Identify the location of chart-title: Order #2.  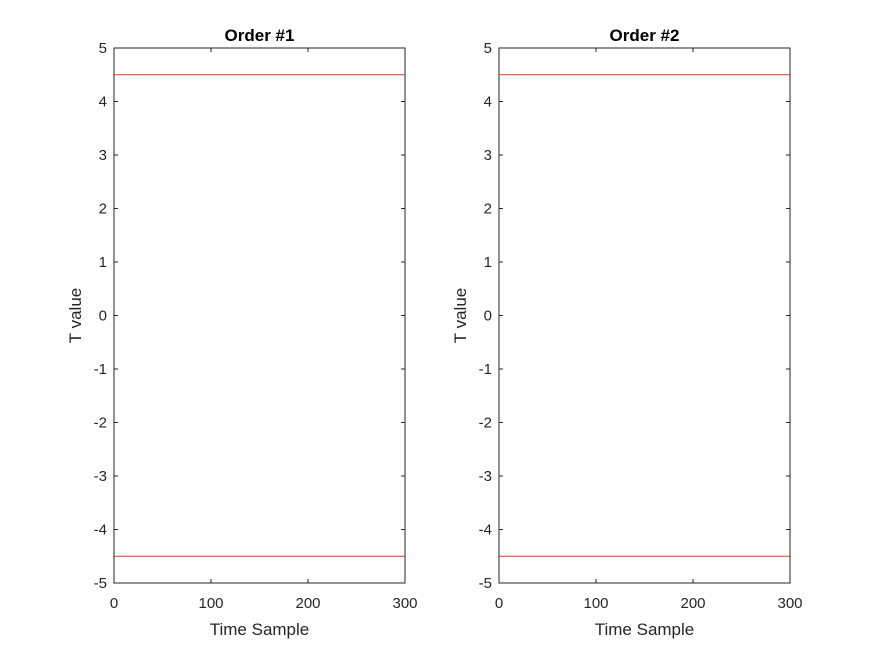
(645, 35).